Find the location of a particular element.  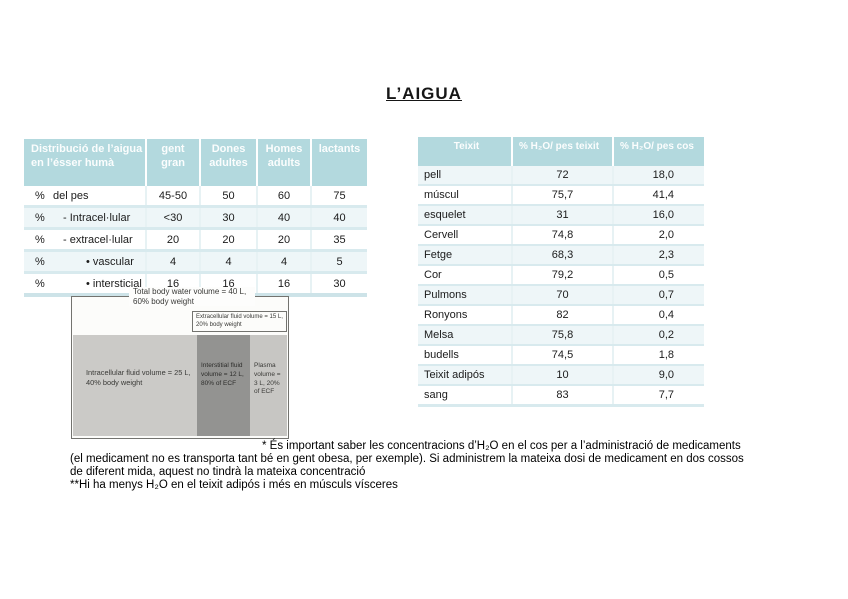

water-per-tissue-cell: 31 is located at coordinates (562, 215).